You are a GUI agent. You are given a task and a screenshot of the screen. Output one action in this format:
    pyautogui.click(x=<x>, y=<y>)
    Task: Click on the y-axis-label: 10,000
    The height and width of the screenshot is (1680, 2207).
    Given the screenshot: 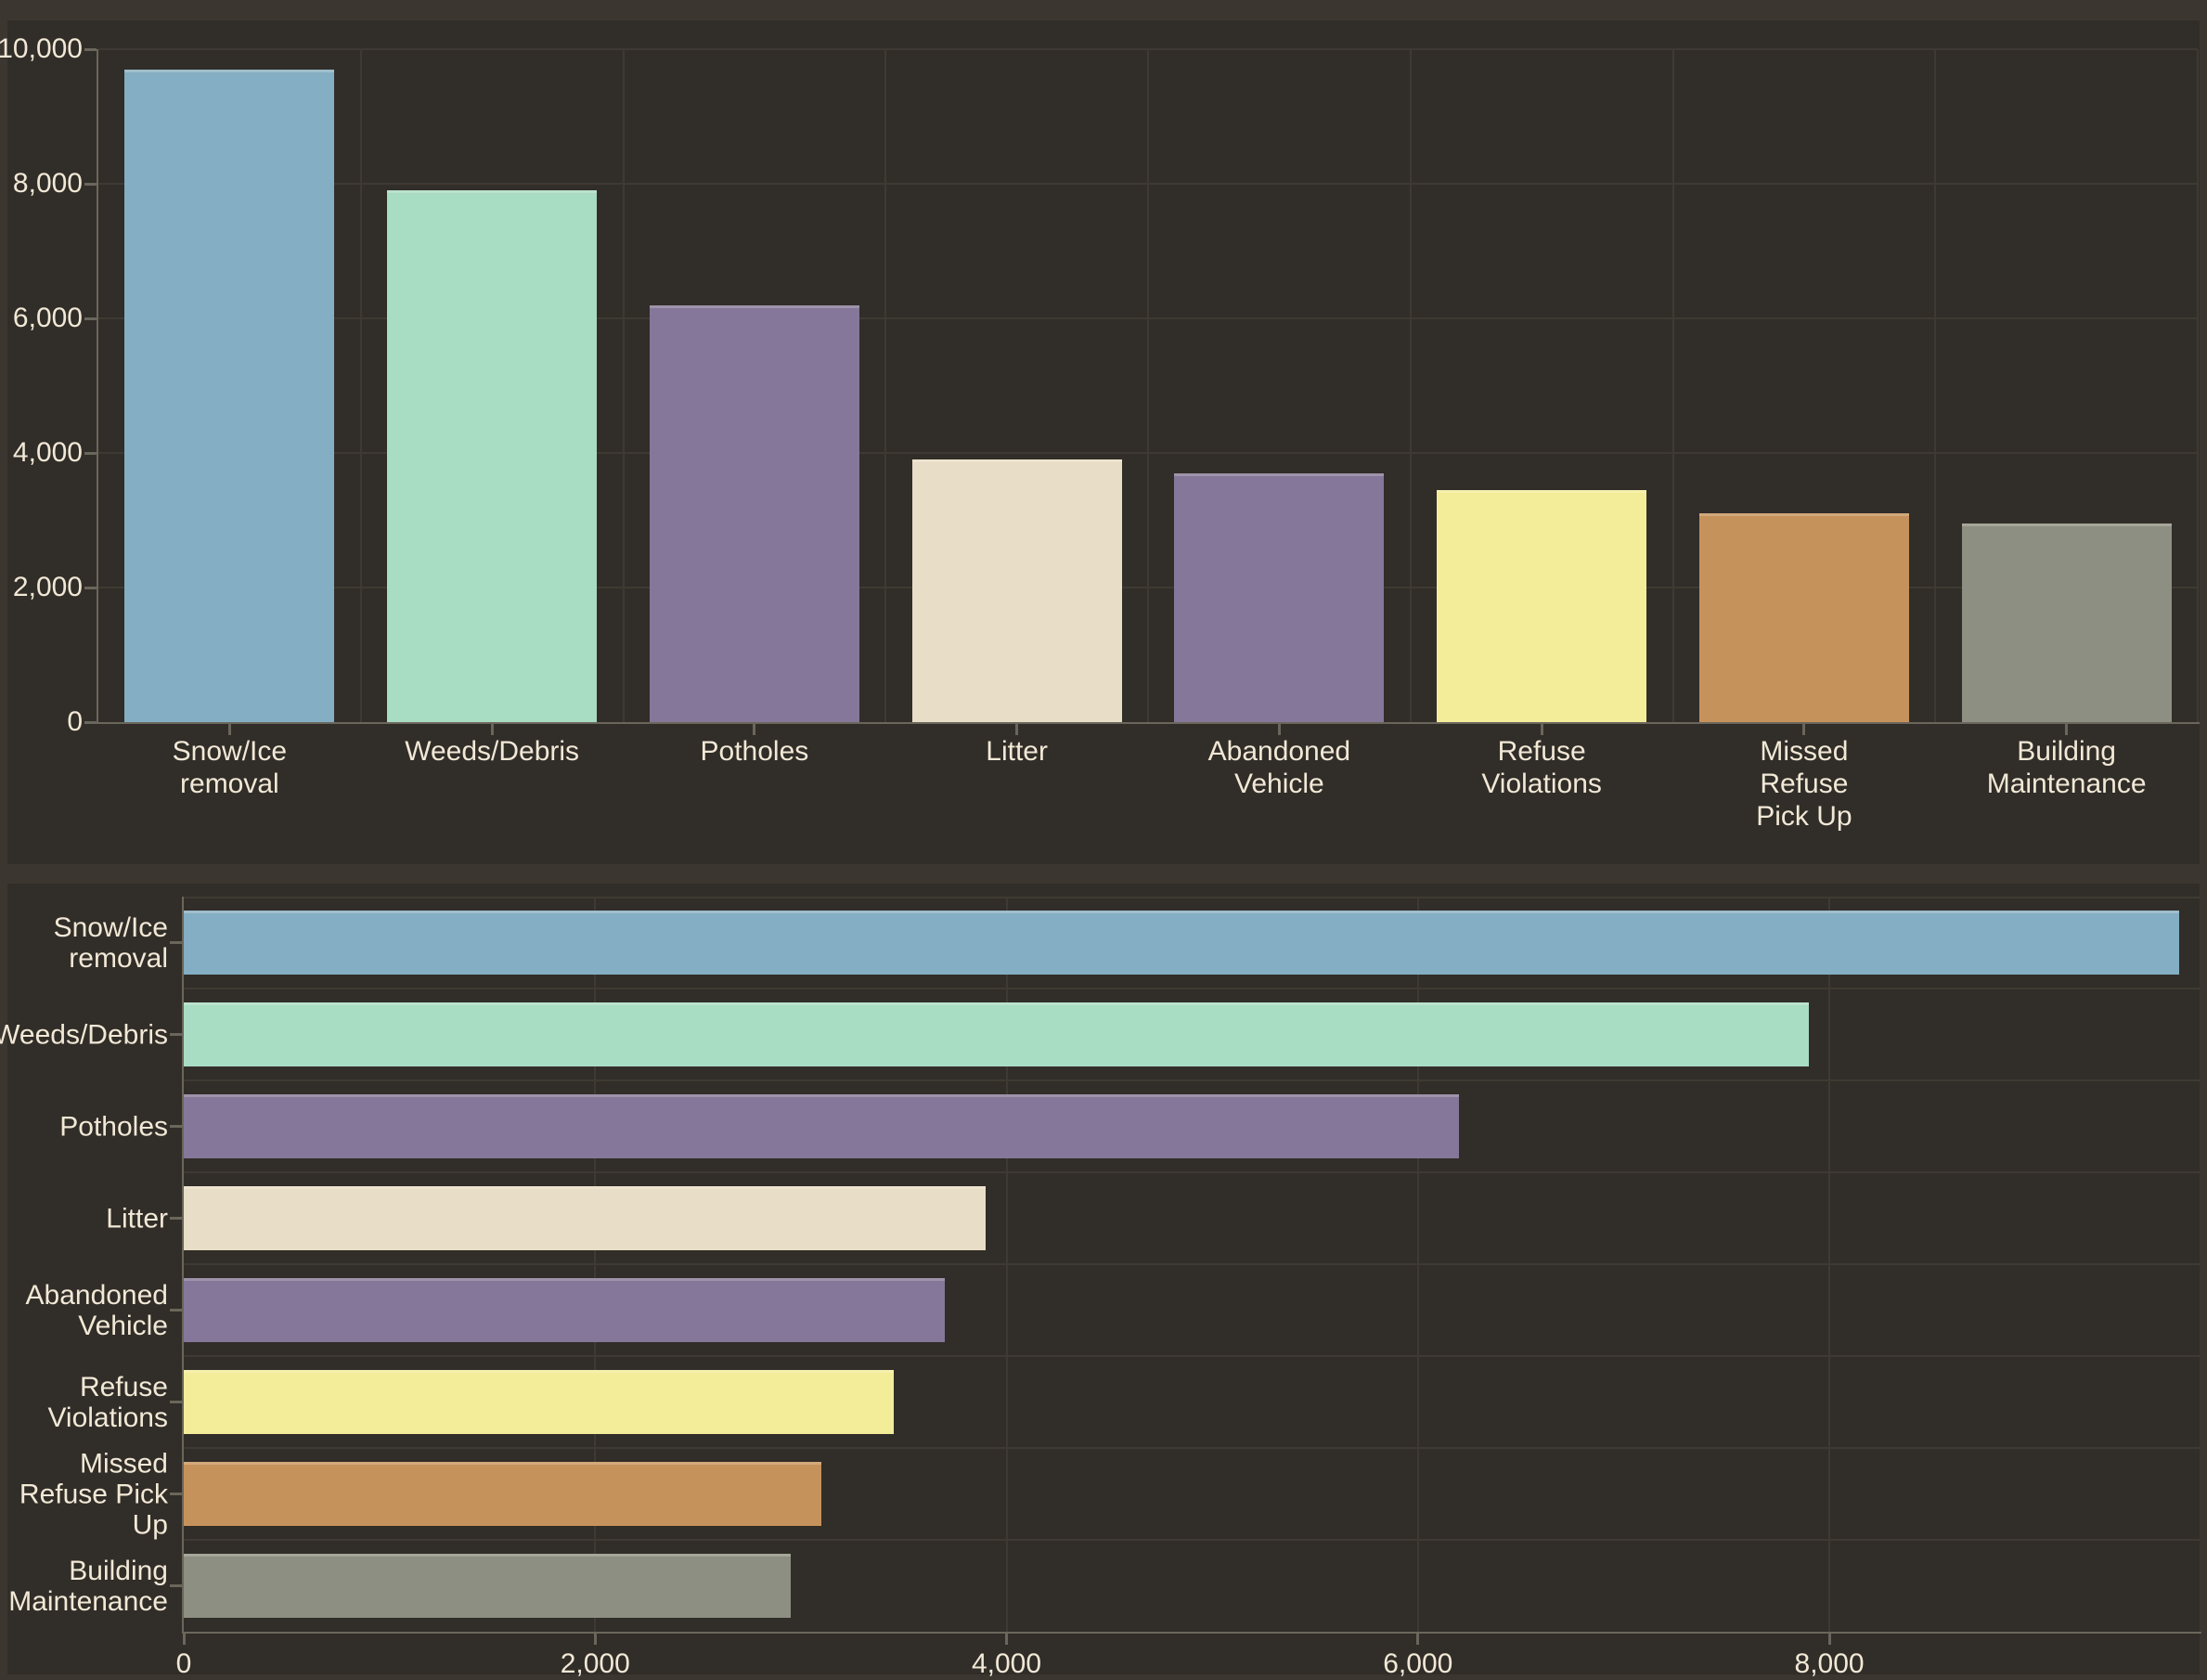 What is the action you would take?
    pyautogui.click(x=41, y=48)
    